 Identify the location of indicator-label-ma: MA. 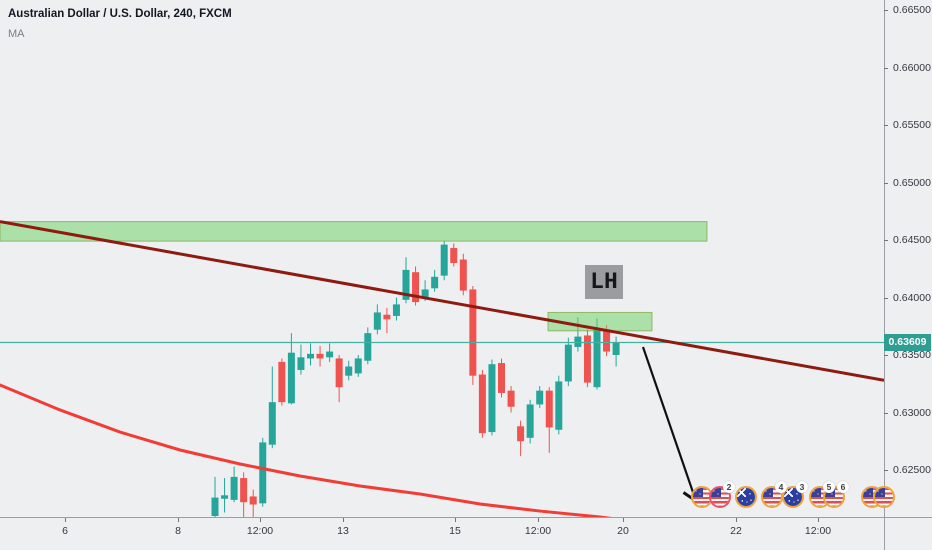
(16, 34).